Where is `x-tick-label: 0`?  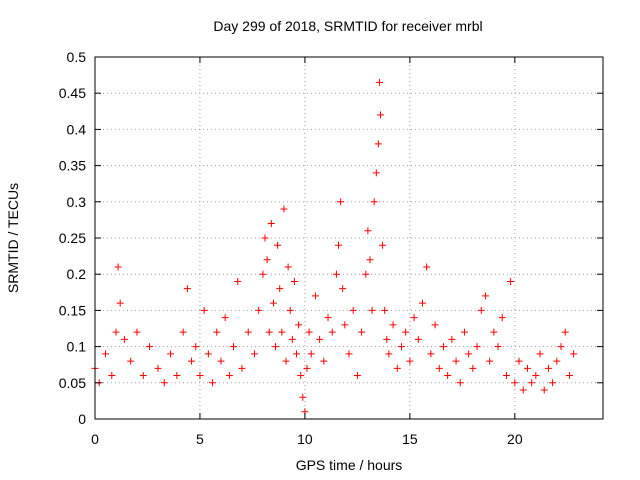 x-tick-label: 0 is located at coordinates (95, 439).